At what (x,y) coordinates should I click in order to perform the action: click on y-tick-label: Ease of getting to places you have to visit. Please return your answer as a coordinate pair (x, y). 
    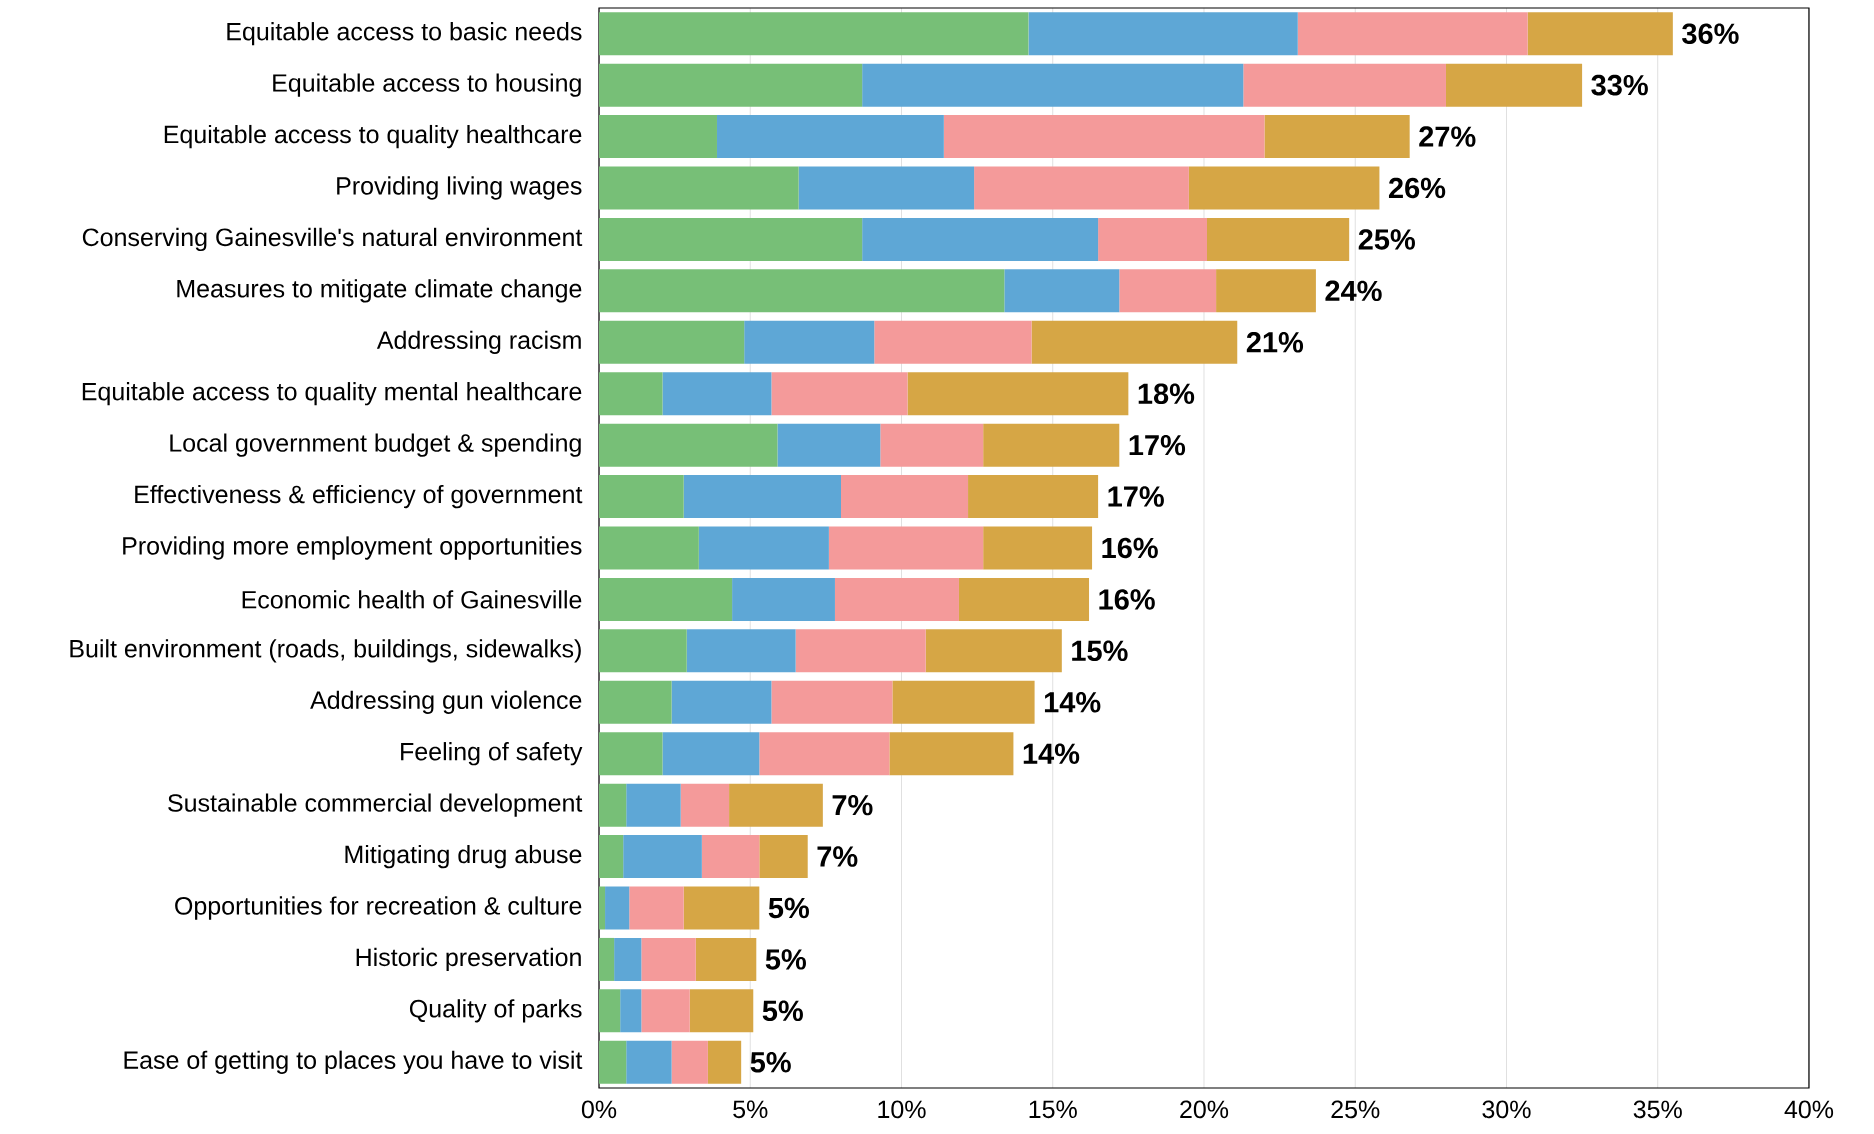
    Looking at the image, I should click on (353, 1062).